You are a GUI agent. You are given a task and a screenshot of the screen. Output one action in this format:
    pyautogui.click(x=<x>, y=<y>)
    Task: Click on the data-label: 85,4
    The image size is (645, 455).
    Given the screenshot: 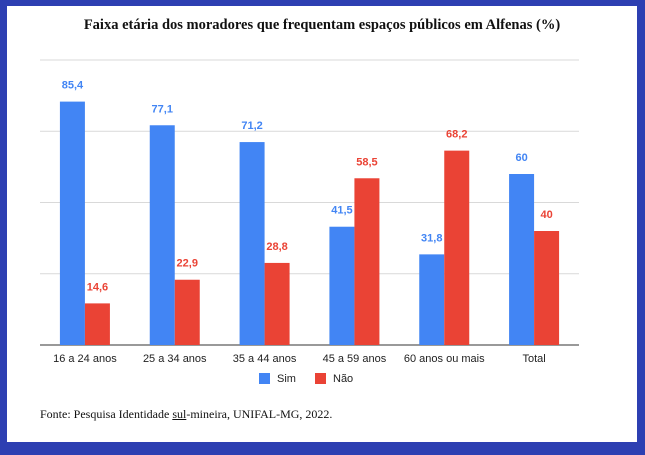 What is the action you would take?
    pyautogui.click(x=73, y=86)
    